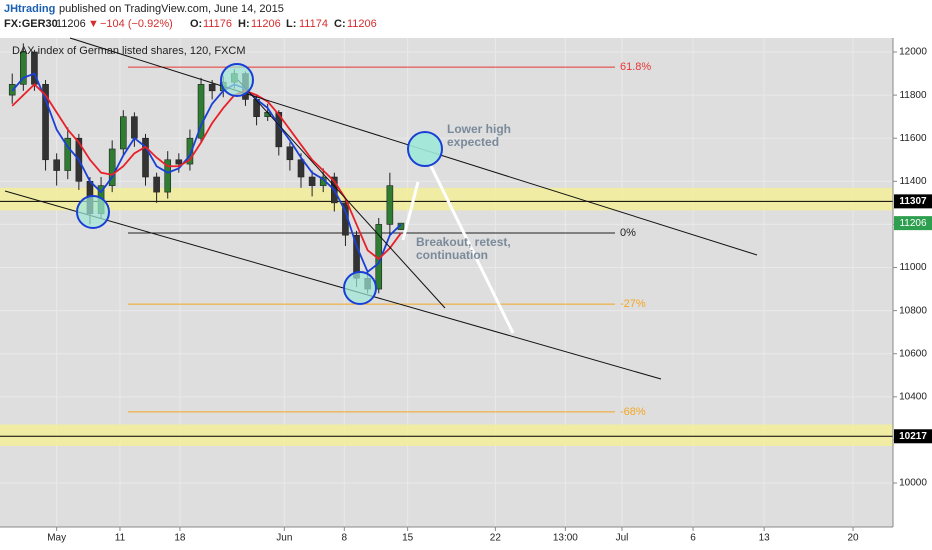  Describe the element at coordinates (628, 233) in the screenshot. I see `fib-level-label: 0%` at that location.